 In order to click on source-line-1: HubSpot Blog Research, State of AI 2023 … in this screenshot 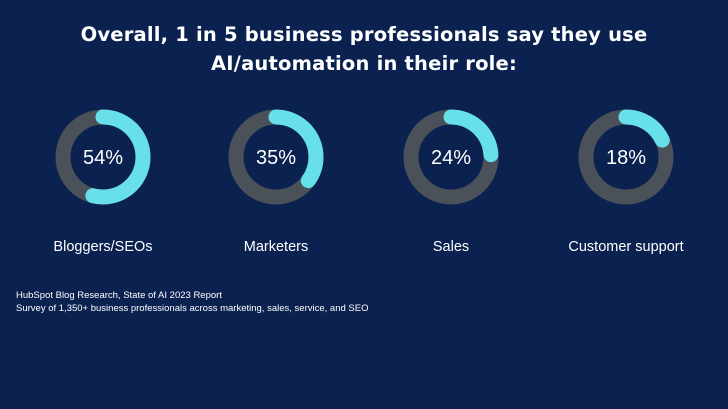, I will do `click(119, 295)`.